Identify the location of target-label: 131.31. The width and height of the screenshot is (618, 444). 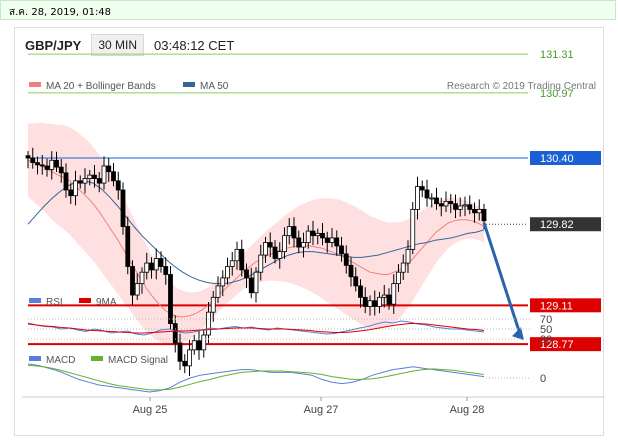
(557, 55).